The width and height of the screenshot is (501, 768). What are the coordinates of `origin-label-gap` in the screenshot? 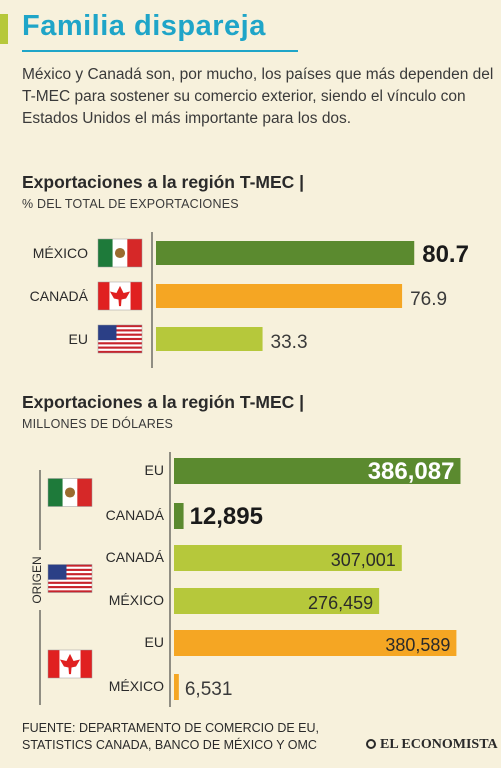 It's located at (37, 580).